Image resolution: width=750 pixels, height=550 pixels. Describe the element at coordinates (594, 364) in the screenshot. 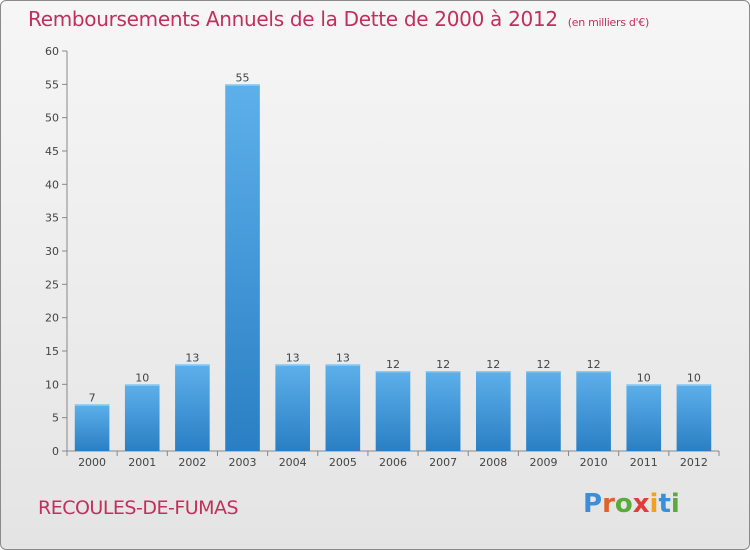

I see `data-label-2010: 12` at that location.